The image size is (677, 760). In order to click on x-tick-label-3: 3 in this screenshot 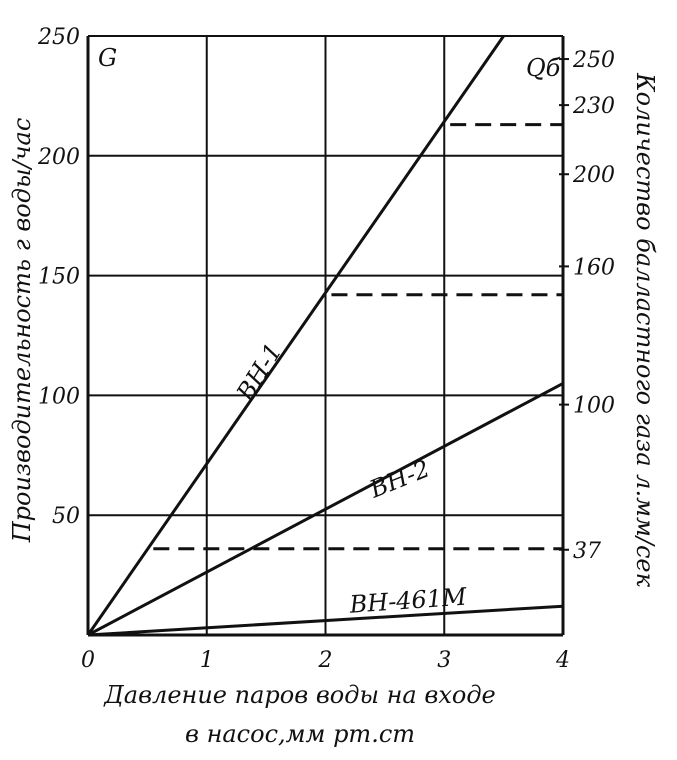, I will do `click(444, 660)`.